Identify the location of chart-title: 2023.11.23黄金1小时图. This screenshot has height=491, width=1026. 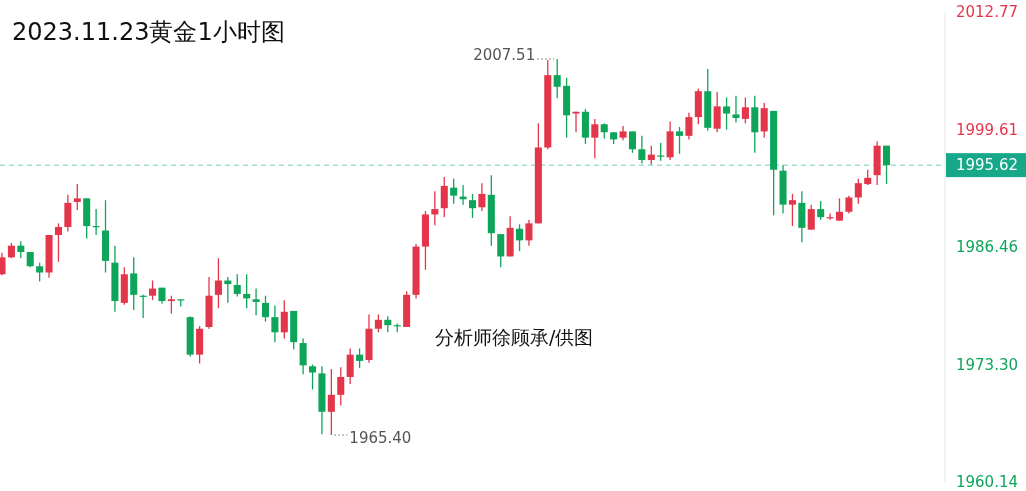
(148, 32).